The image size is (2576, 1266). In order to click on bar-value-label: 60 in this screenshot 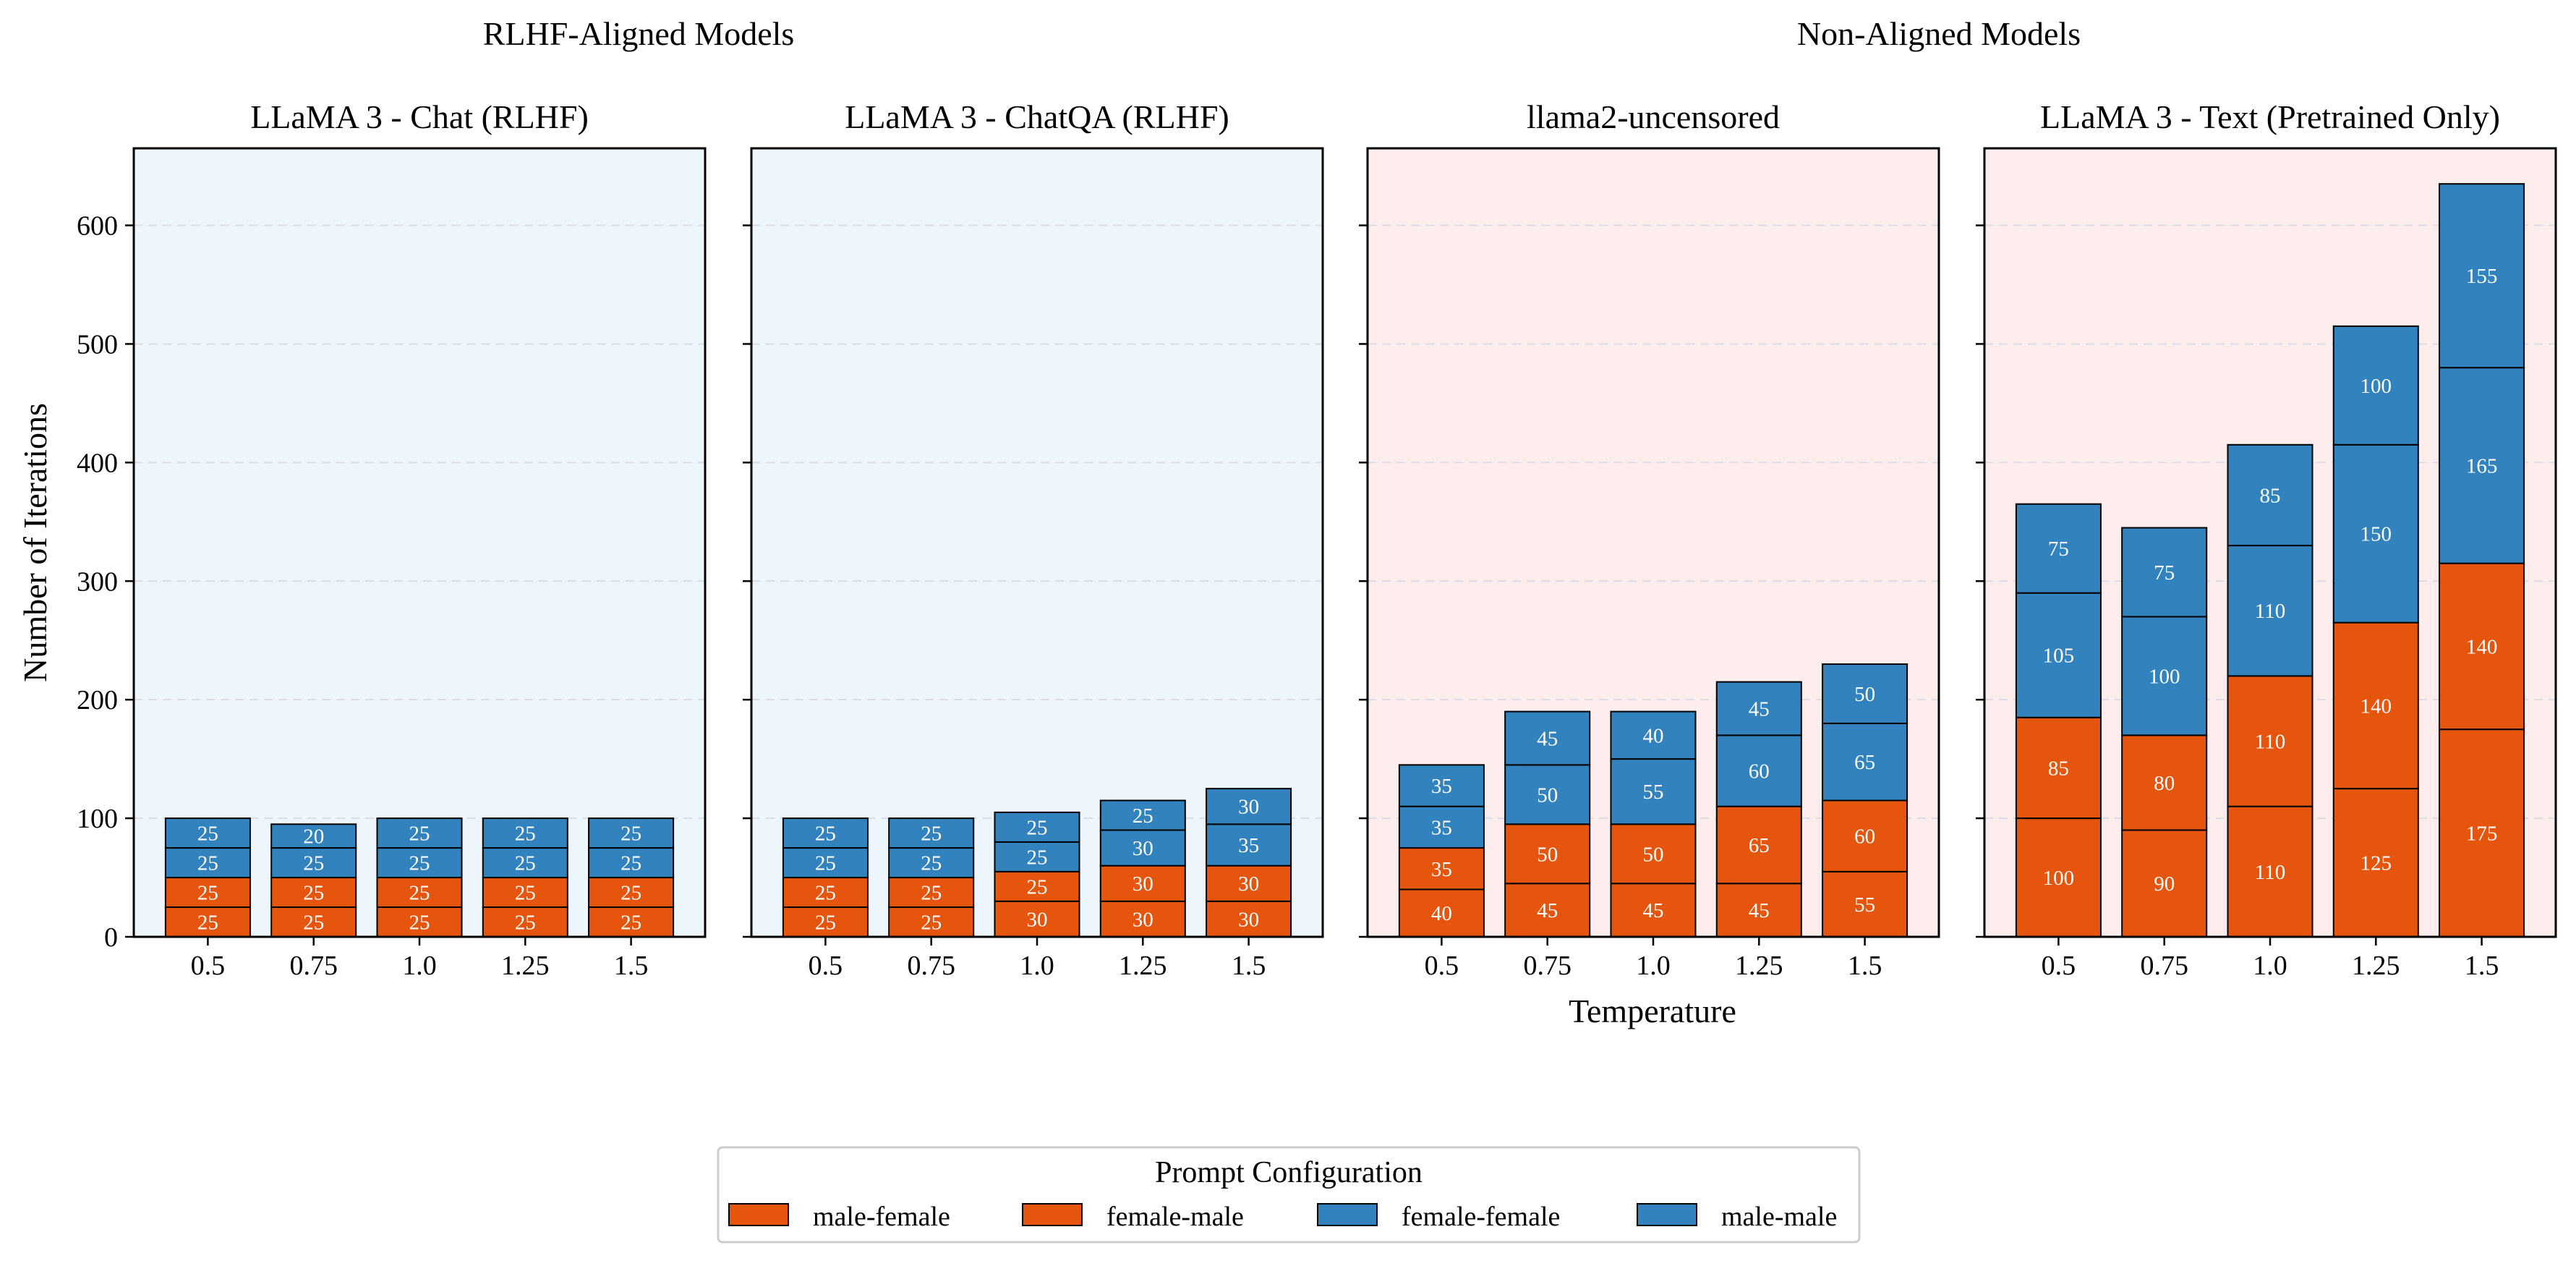, I will do `click(1864, 837)`.